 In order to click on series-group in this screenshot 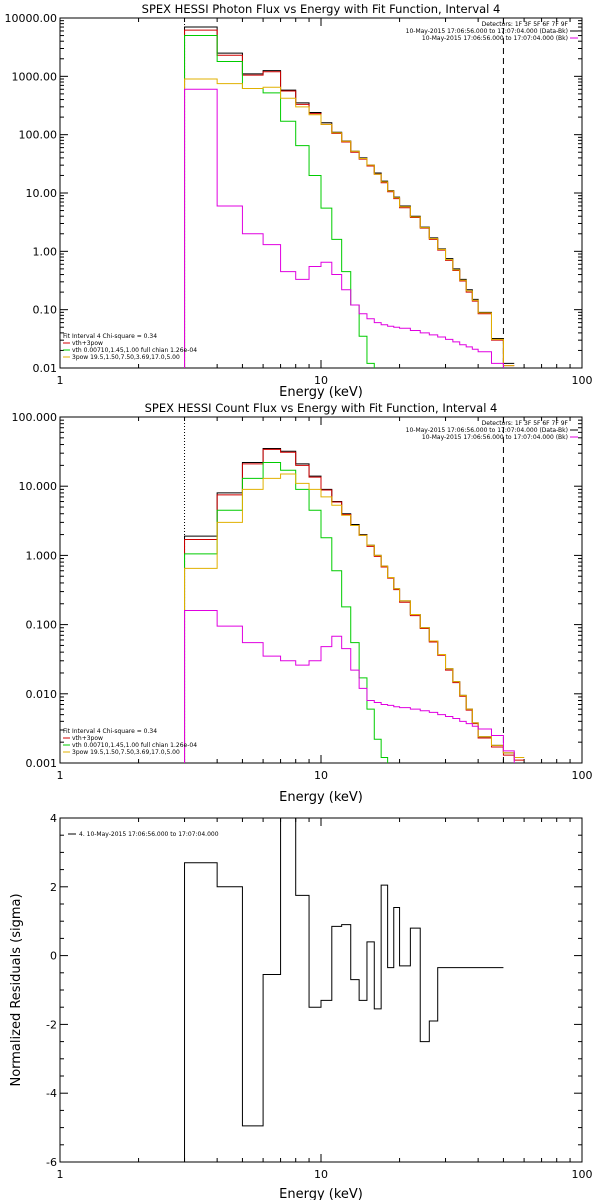, I will do `click(354, 605)`.